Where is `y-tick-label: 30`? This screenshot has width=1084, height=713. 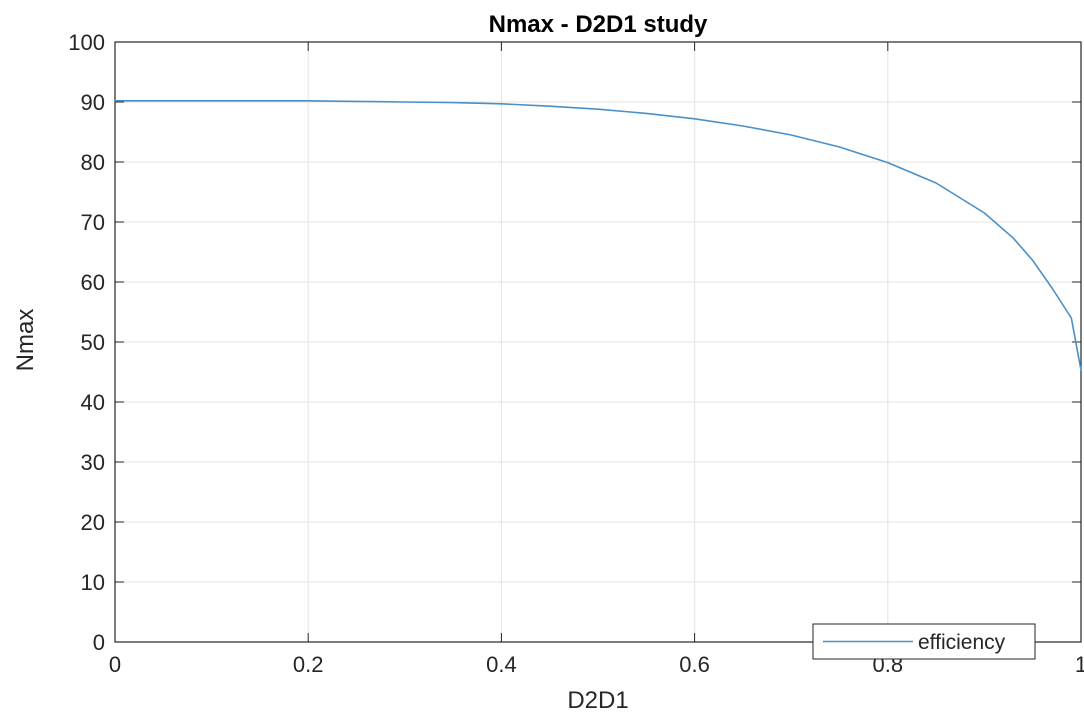 y-tick-label: 30 is located at coordinates (93, 462).